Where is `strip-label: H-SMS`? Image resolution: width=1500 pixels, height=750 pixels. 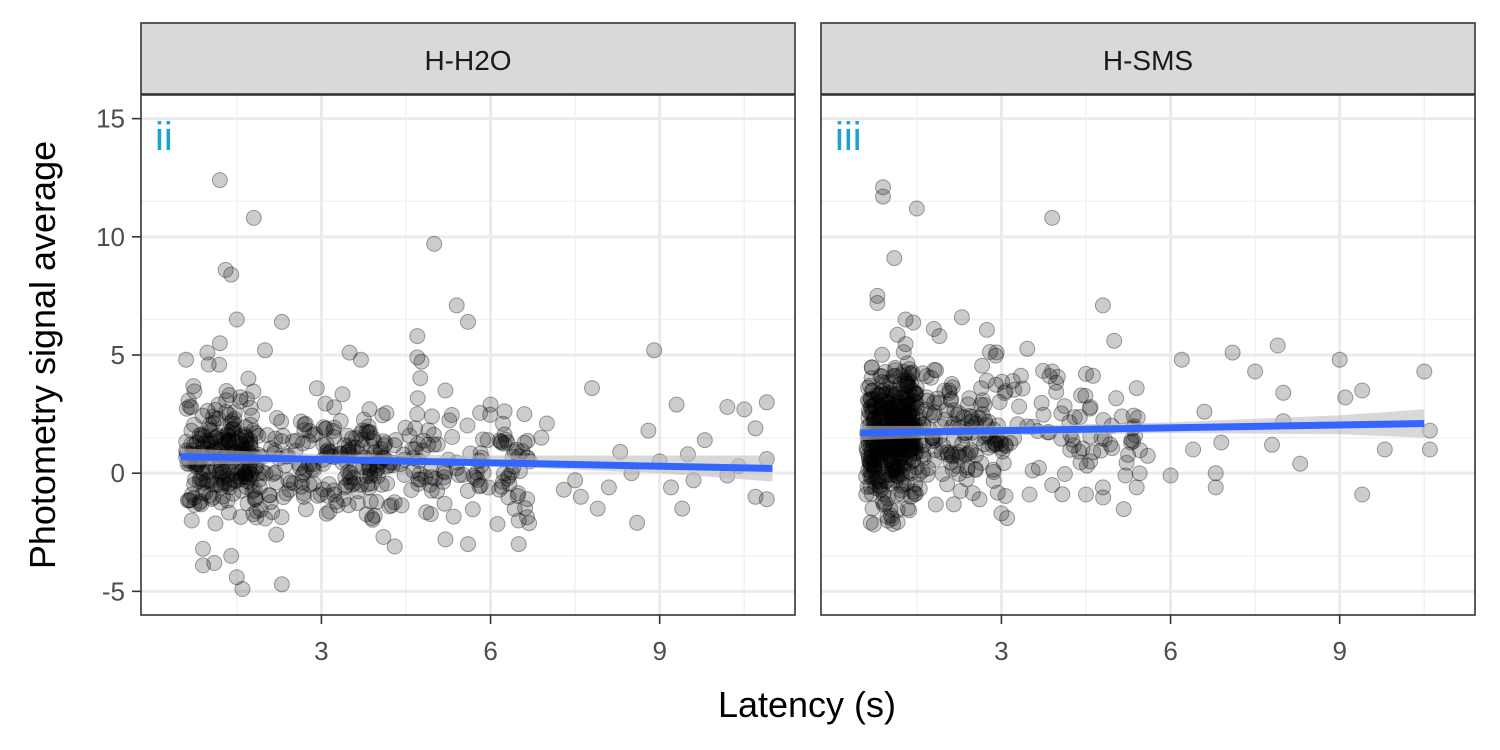
strip-label: H-SMS is located at coordinates (1148, 60).